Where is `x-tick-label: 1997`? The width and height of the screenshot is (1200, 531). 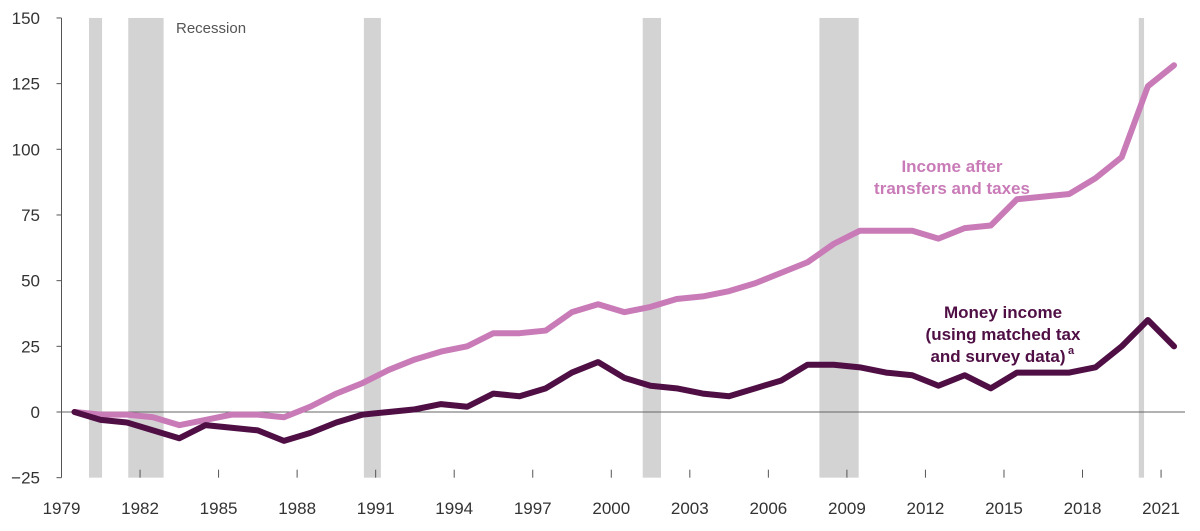
x-tick-label: 1997 is located at coordinates (533, 508).